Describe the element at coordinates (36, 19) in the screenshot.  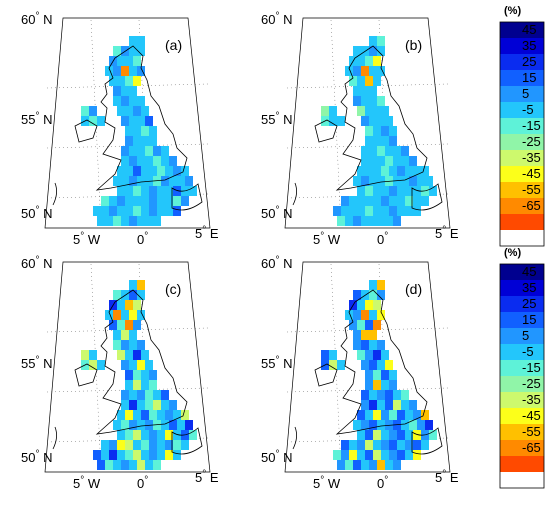
I see `lat-label: 60° N` at that location.